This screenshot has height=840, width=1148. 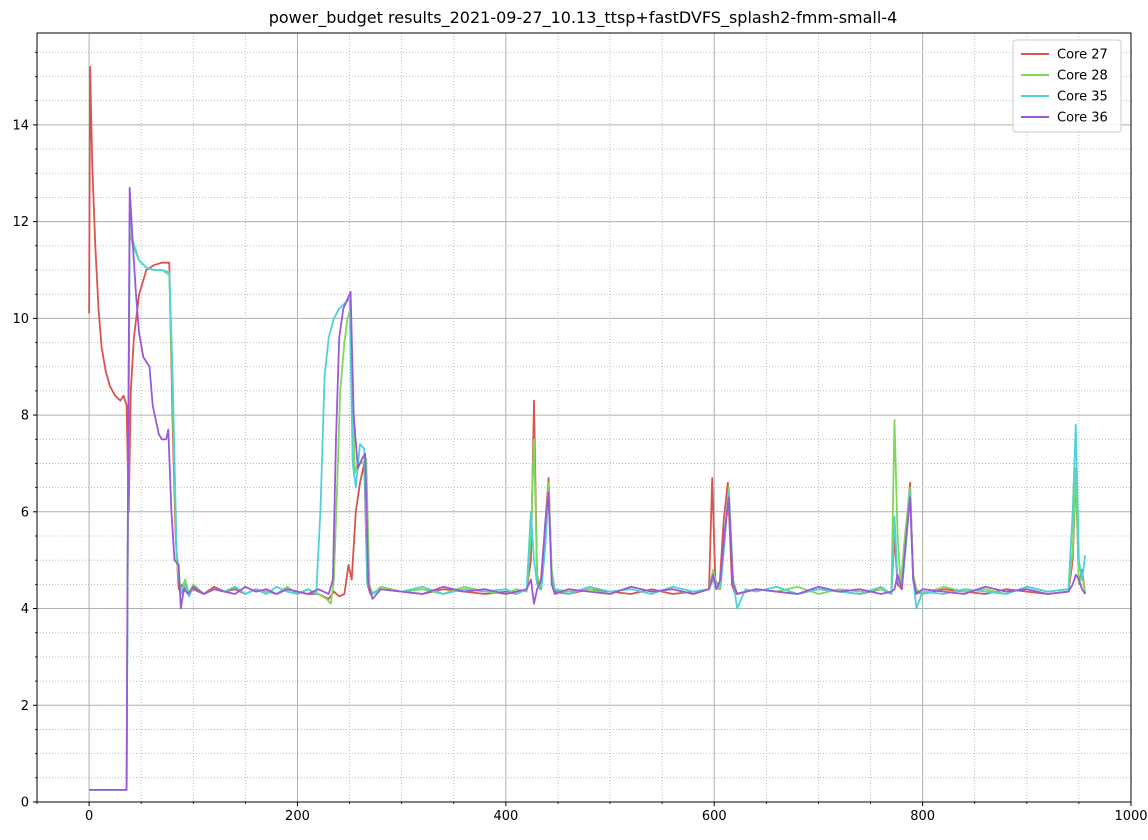 I want to click on y-tick-label: 6, so click(x=25, y=512).